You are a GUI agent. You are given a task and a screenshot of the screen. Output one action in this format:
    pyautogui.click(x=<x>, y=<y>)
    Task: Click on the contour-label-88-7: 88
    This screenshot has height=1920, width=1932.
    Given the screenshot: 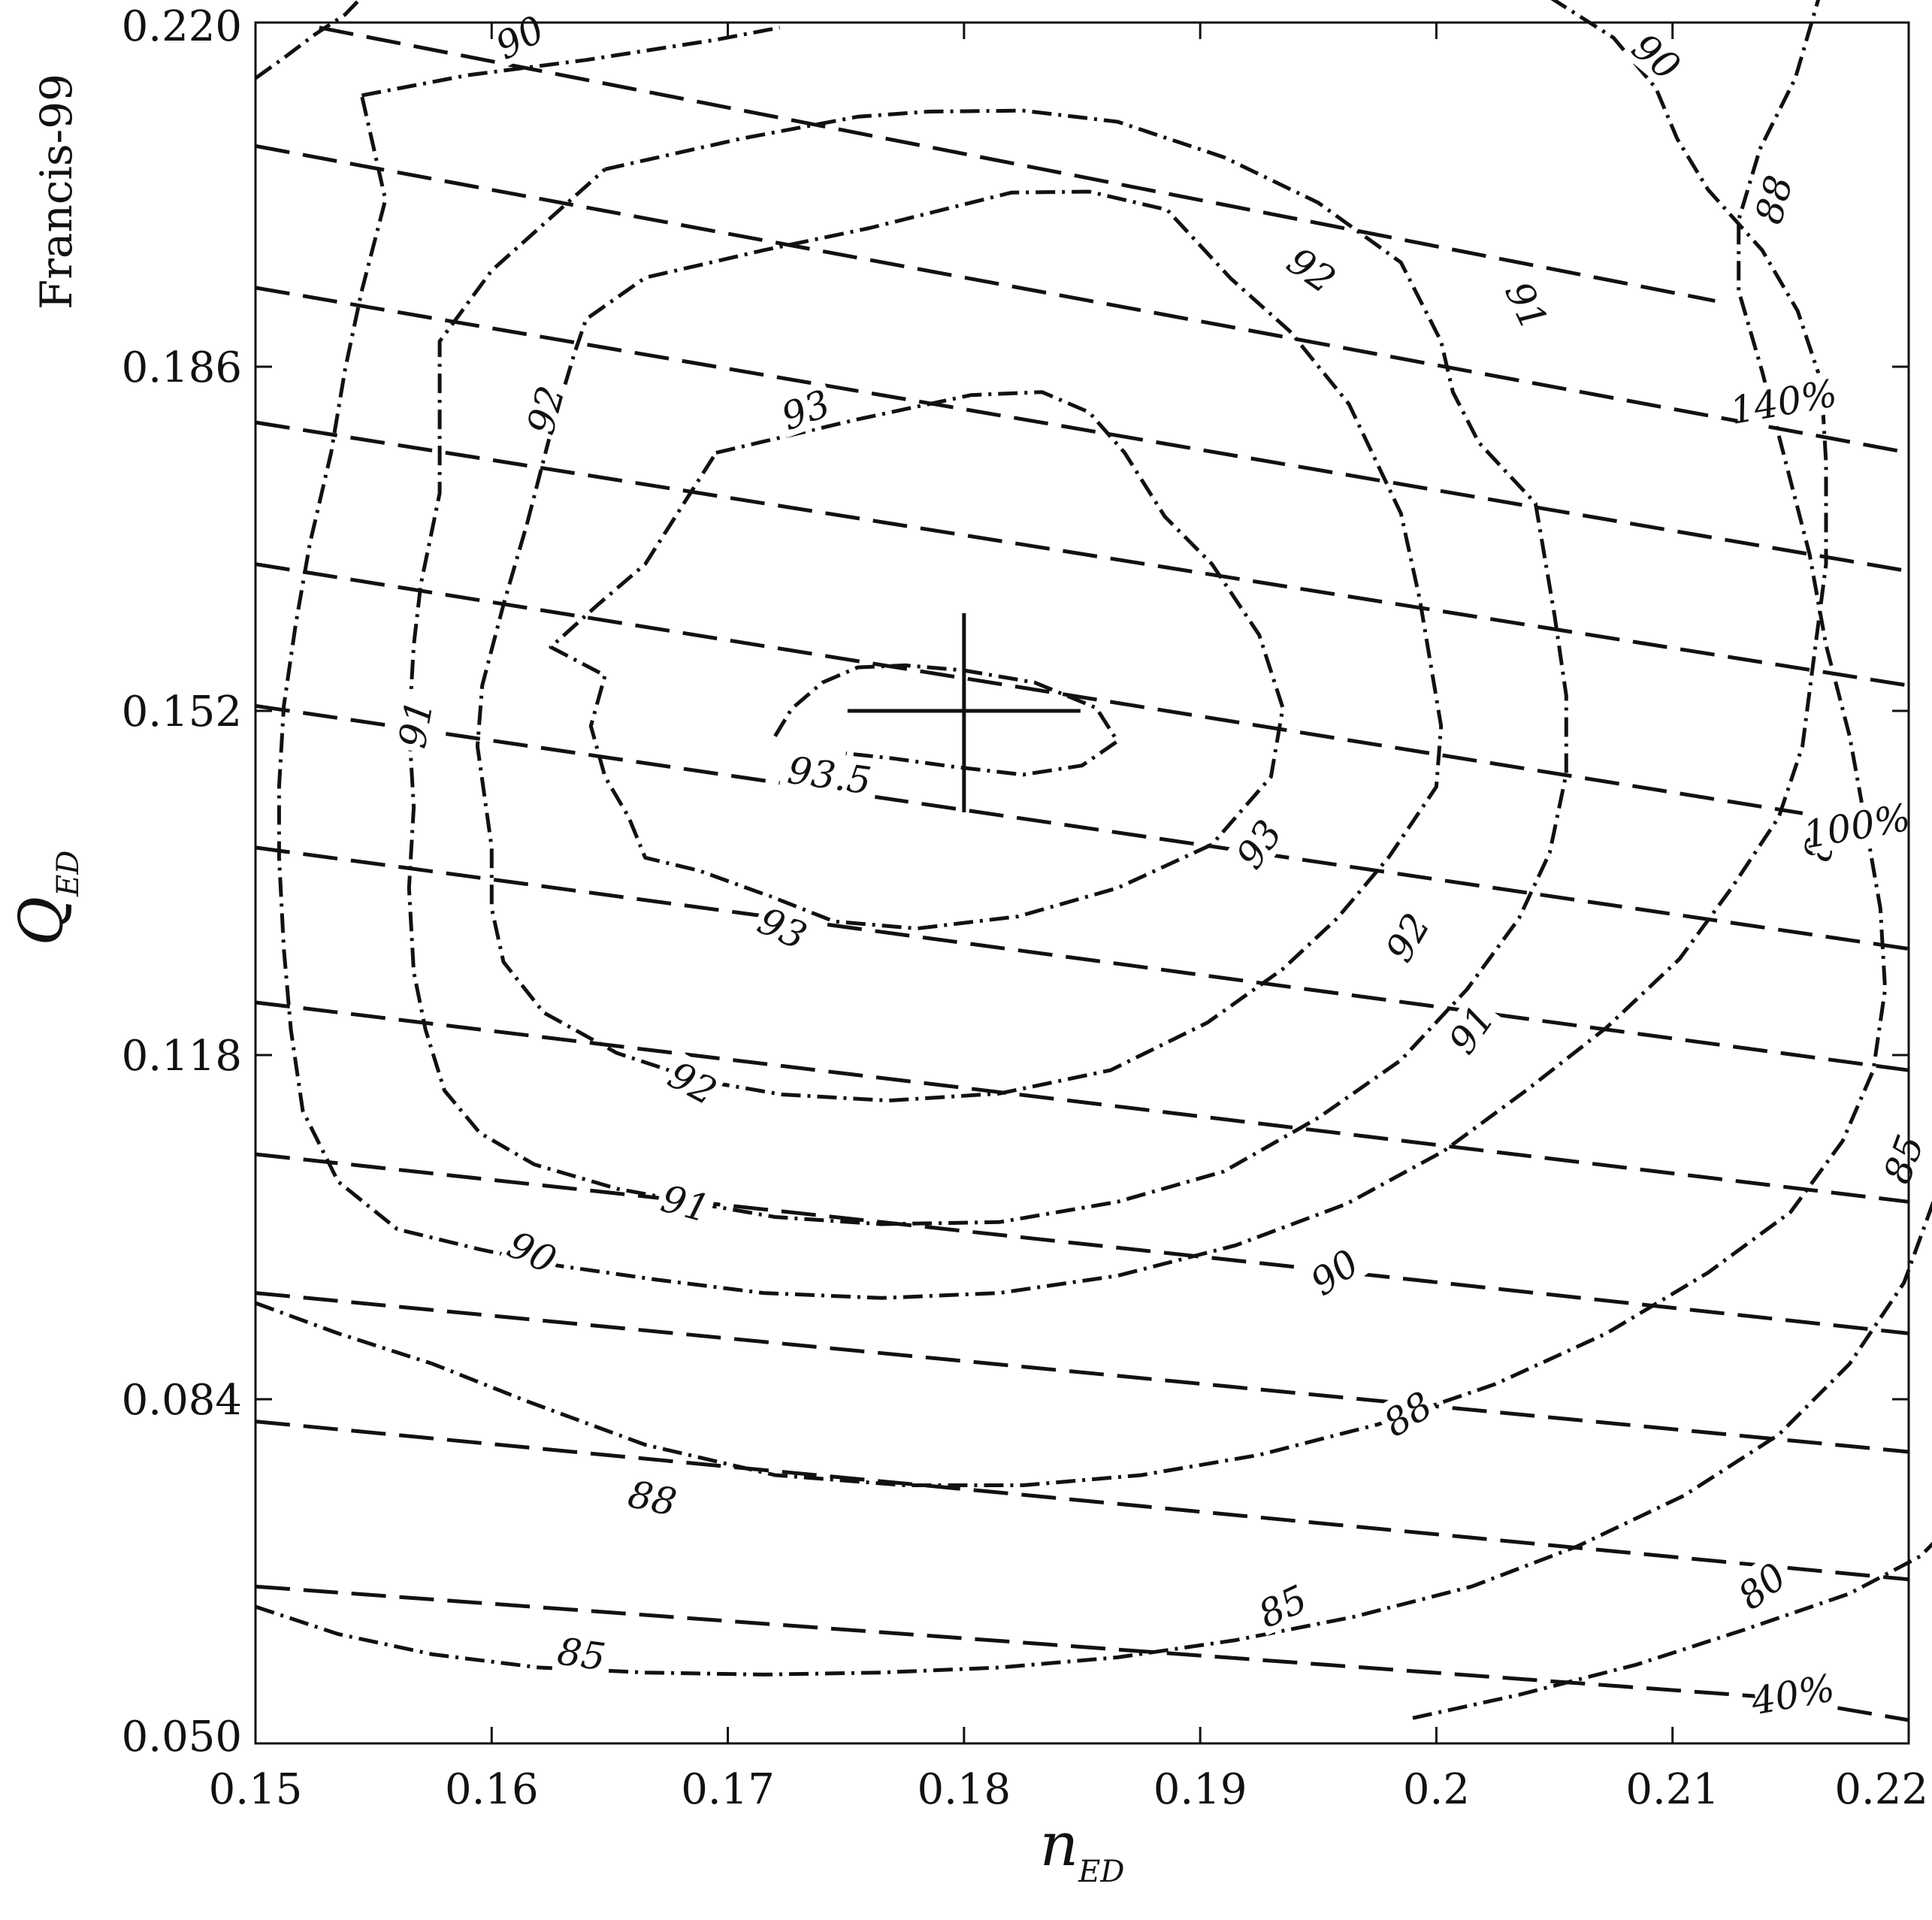 What is the action you would take?
    pyautogui.click(x=652, y=1498)
    